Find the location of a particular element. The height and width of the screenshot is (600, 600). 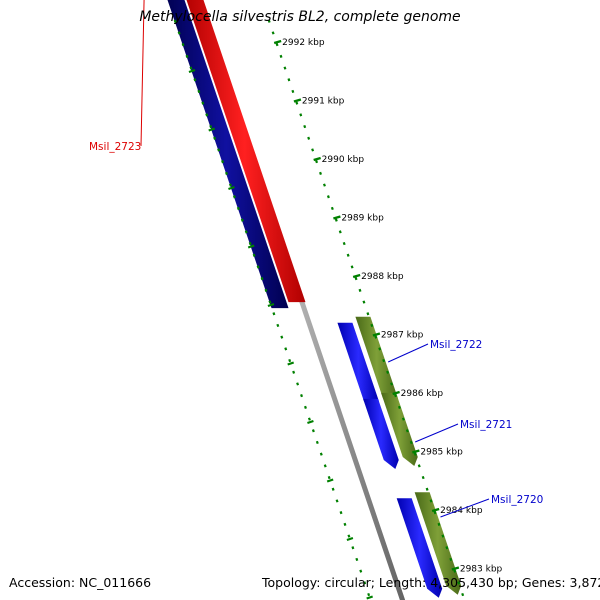

gene-msil-2723-band-inner is located at coordinates (226, 154).